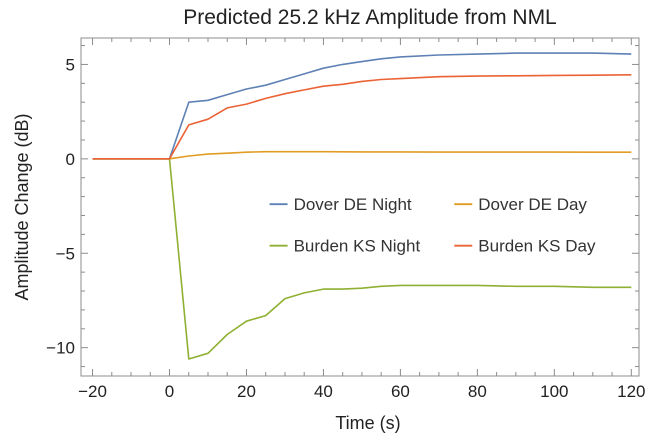 The height and width of the screenshot is (437, 650). I want to click on legend-label-burden-ks-day: Burden KS Day, so click(537, 246).